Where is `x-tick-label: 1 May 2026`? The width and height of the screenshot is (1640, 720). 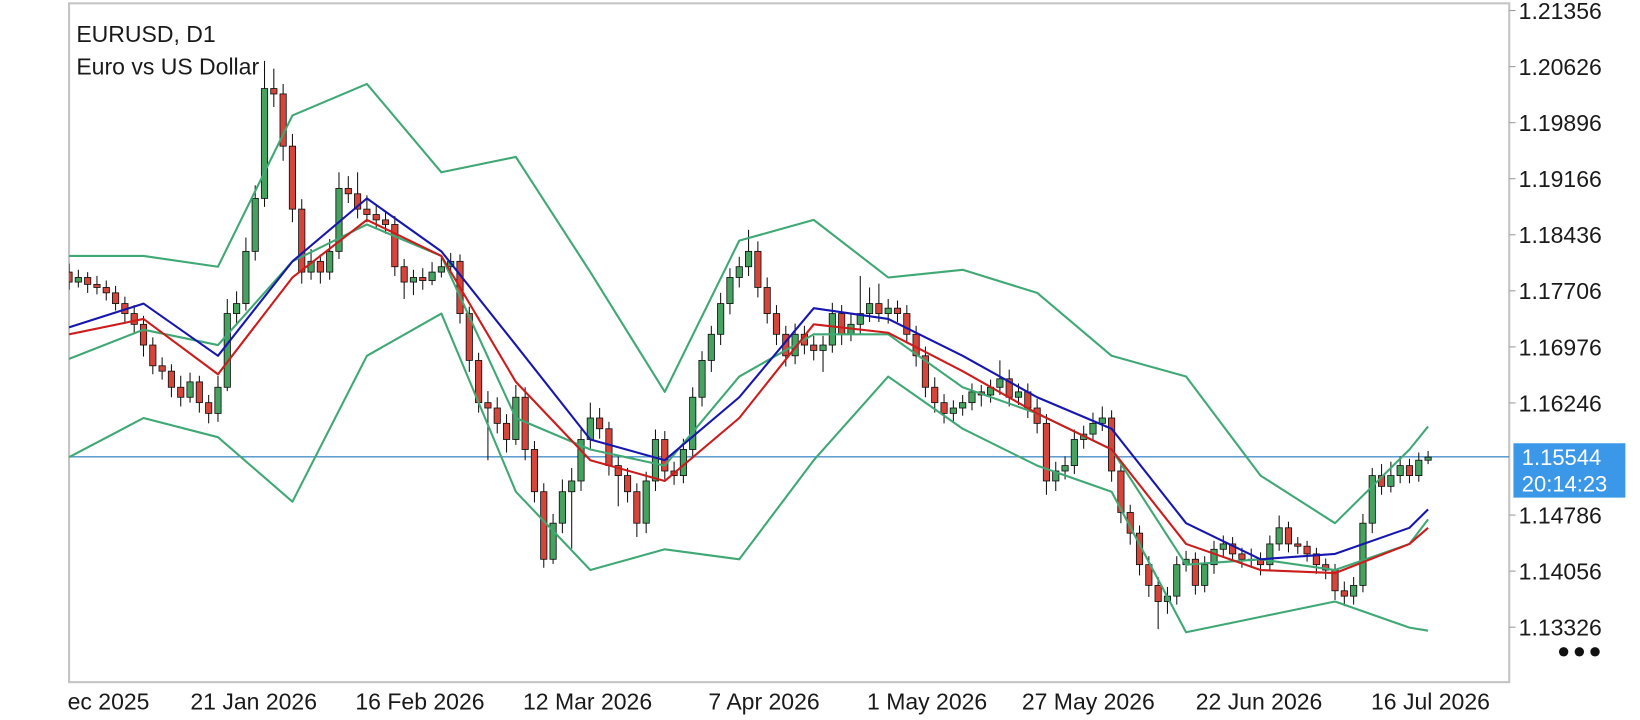 x-tick-label: 1 May 2026 is located at coordinates (927, 701).